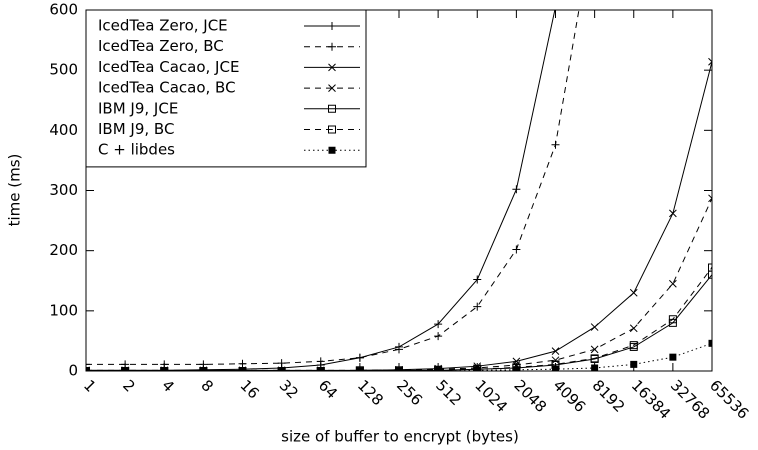 The height and width of the screenshot is (450, 758). Describe the element at coordinates (328, 389) in the screenshot. I see `x-tick-label: 64` at that location.